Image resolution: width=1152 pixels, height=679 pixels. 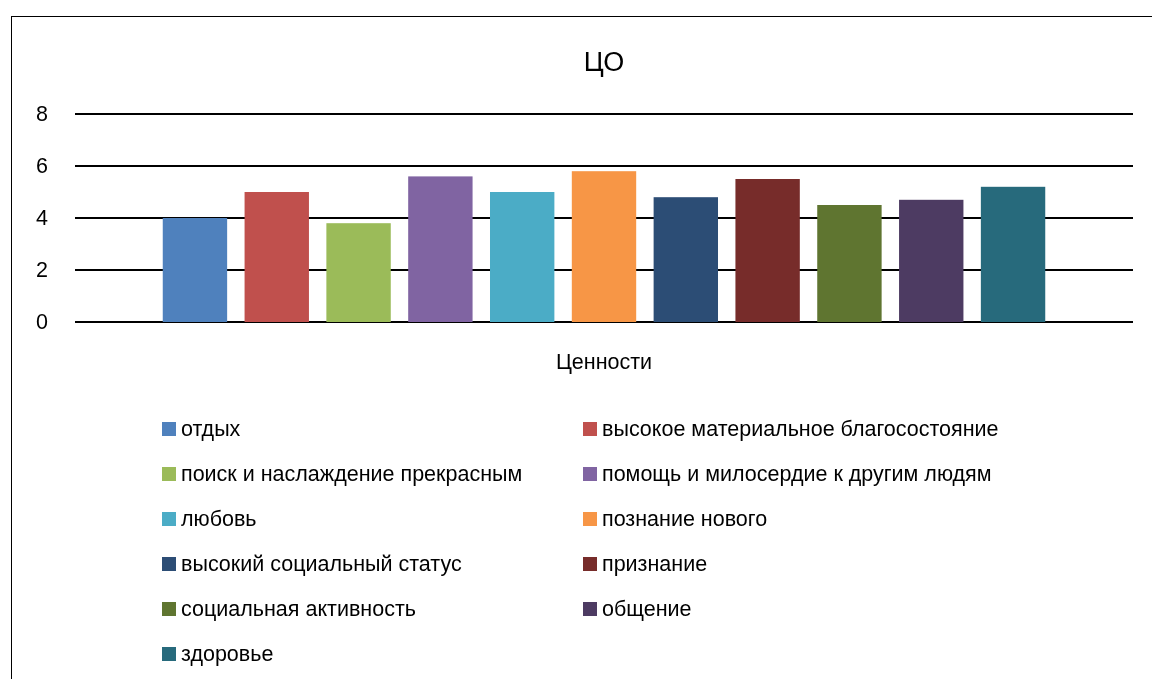 I want to click on y-tick-label: 4, so click(x=42, y=218).